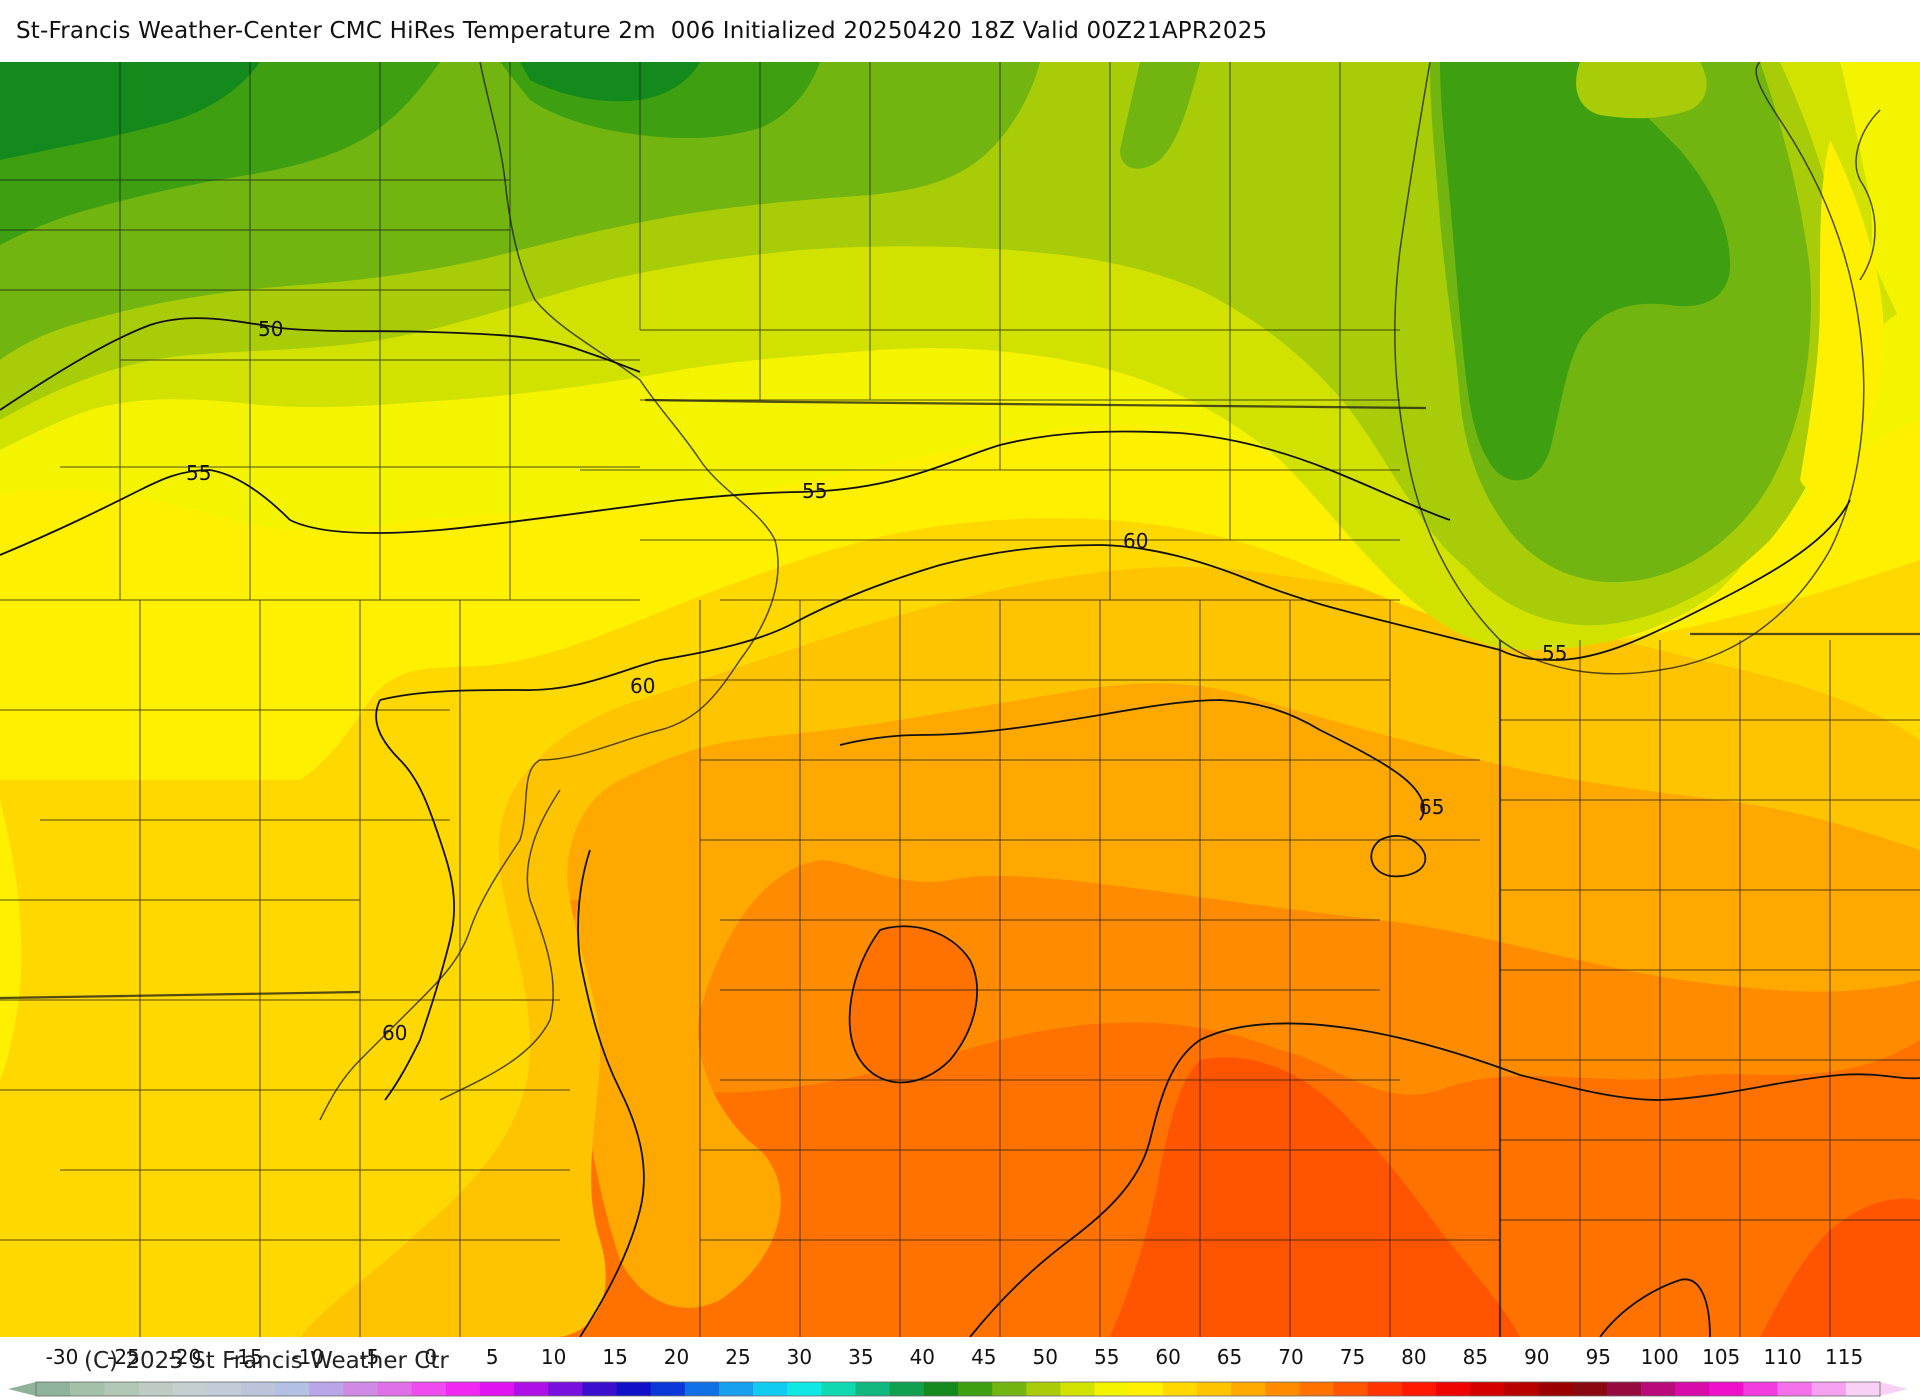 The width and height of the screenshot is (1920, 1400). I want to click on colorbar-tick-label: -20, so click(185, 1357).